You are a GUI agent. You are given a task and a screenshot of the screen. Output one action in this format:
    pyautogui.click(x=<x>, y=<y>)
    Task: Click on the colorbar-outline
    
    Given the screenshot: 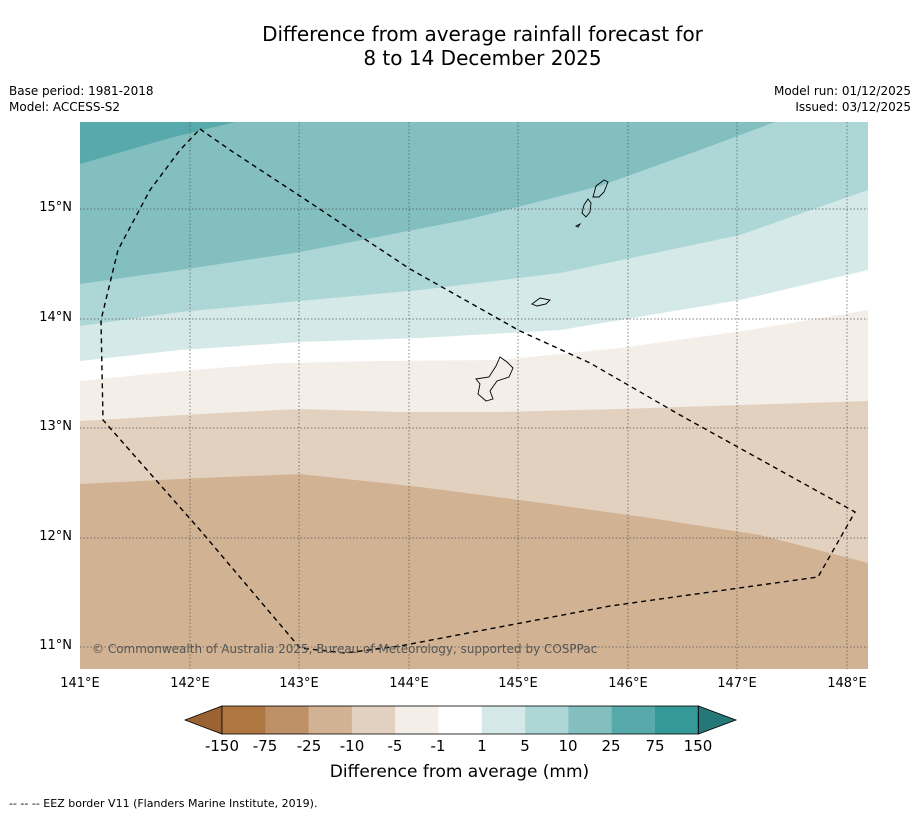 What is the action you would take?
    pyautogui.click(x=460, y=720)
    